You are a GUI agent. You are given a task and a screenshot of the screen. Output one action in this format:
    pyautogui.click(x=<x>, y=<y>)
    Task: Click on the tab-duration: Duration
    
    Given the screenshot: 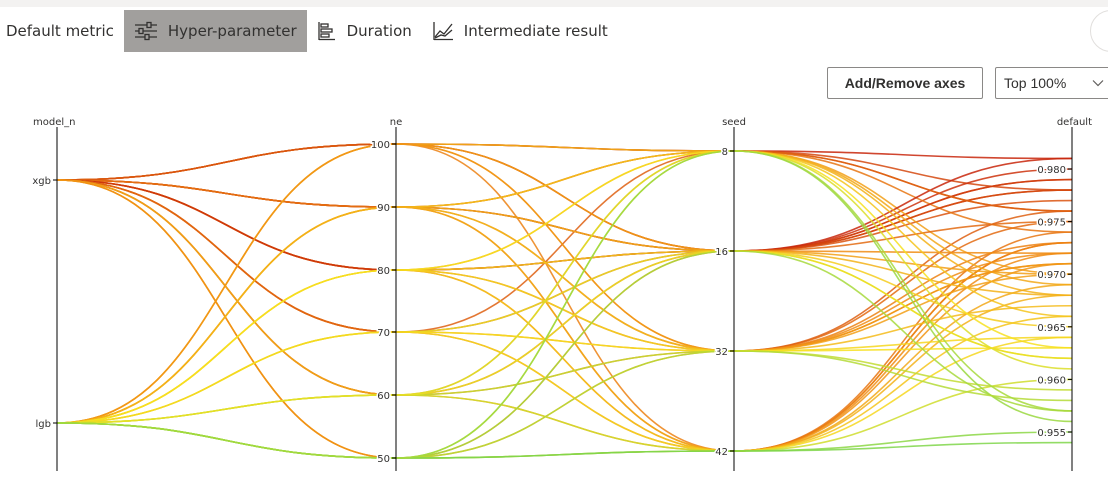 What is the action you would take?
    pyautogui.click(x=364, y=31)
    